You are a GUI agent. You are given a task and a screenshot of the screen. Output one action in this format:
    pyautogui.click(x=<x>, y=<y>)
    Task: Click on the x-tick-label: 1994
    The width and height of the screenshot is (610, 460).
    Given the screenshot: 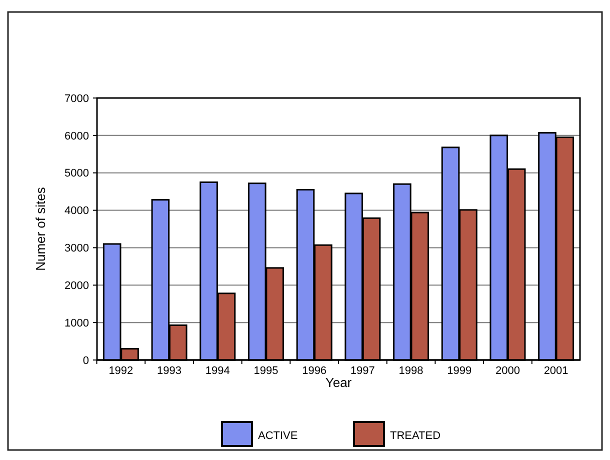 What is the action you would take?
    pyautogui.click(x=217, y=371)
    